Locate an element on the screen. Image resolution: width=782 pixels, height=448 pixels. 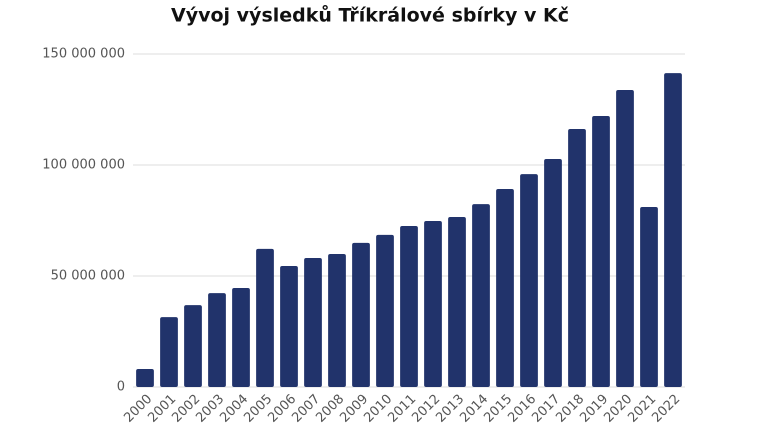
y-tick-label: 0 is located at coordinates (121, 387).